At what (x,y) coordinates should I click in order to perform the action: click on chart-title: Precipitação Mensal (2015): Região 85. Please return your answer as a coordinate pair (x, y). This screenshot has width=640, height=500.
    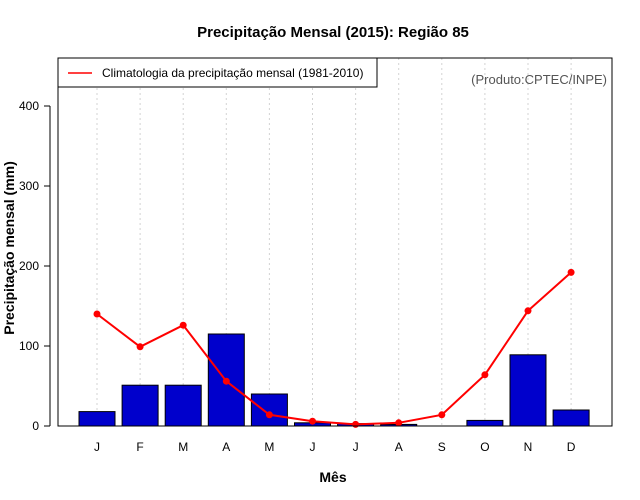
    Looking at the image, I should click on (333, 32).